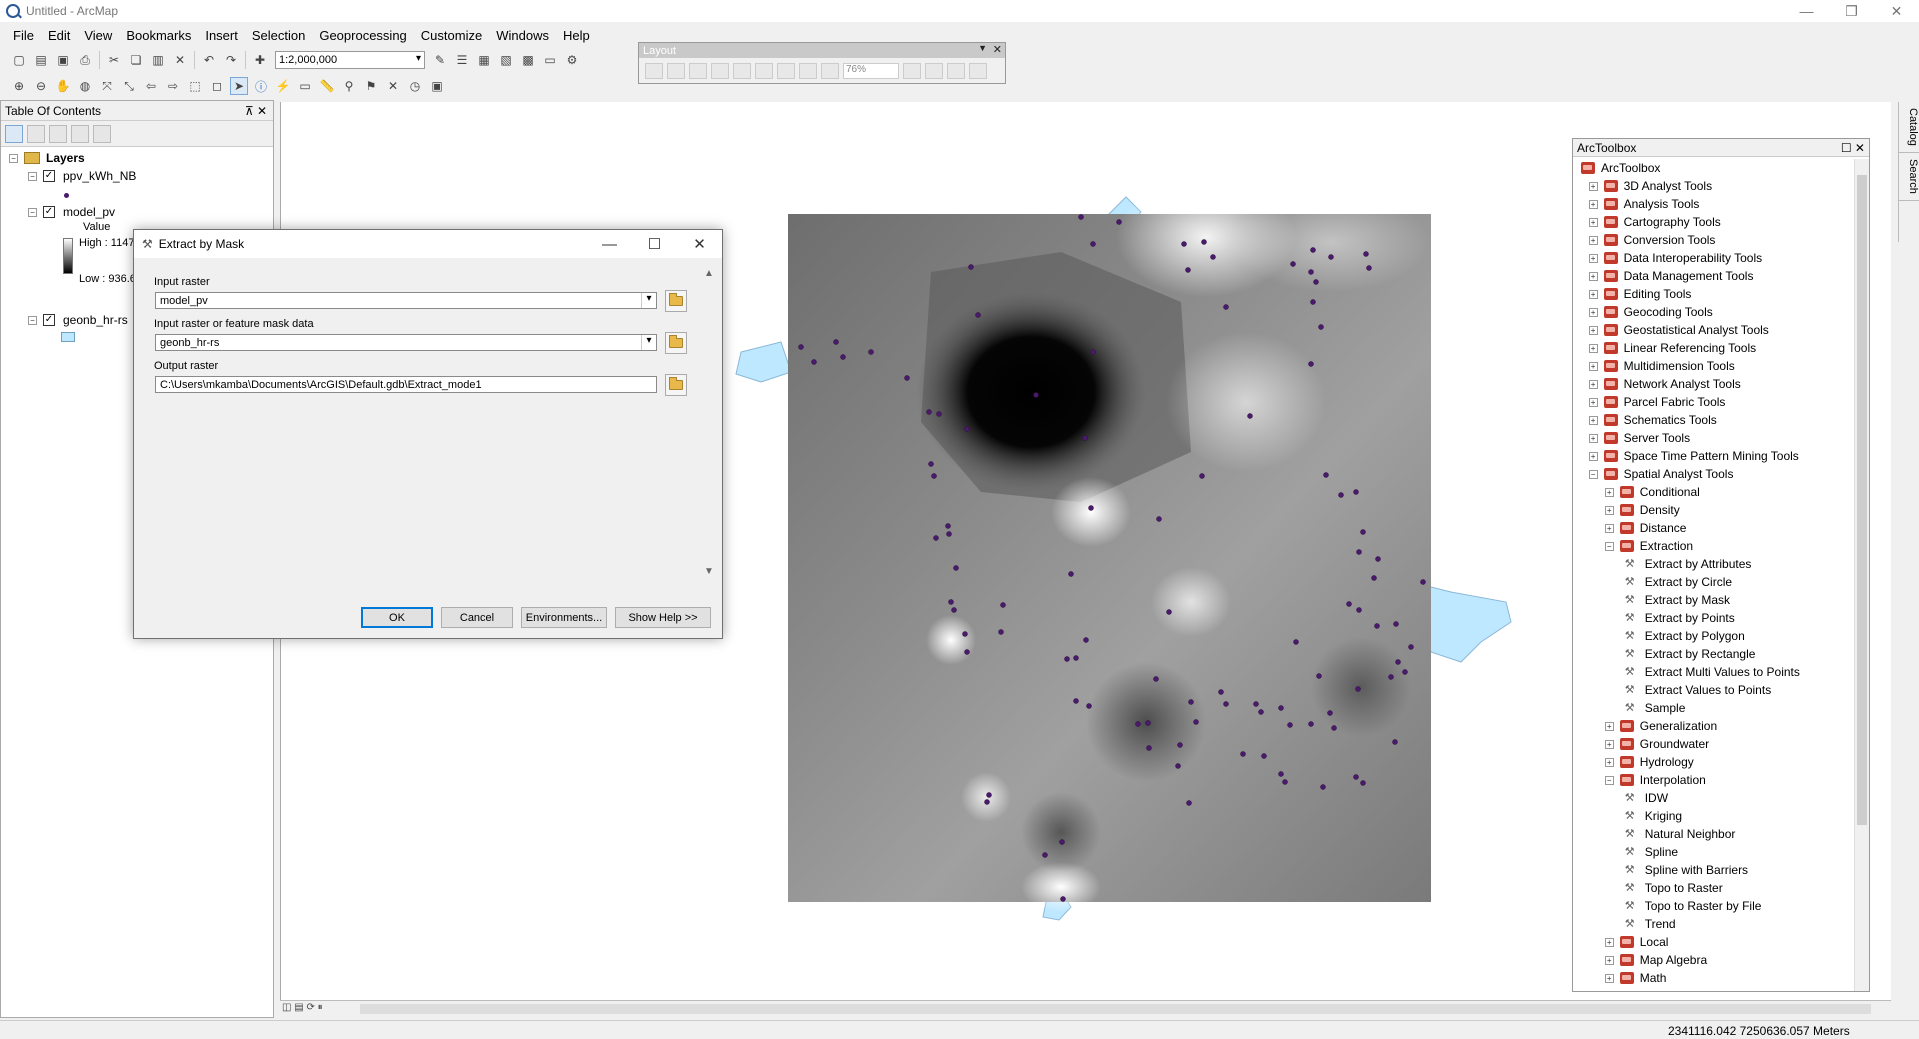 This screenshot has width=1919, height=1039. What do you see at coordinates (41, 86) in the screenshot?
I see `zoom-out-icon: ⊖` at bounding box center [41, 86].